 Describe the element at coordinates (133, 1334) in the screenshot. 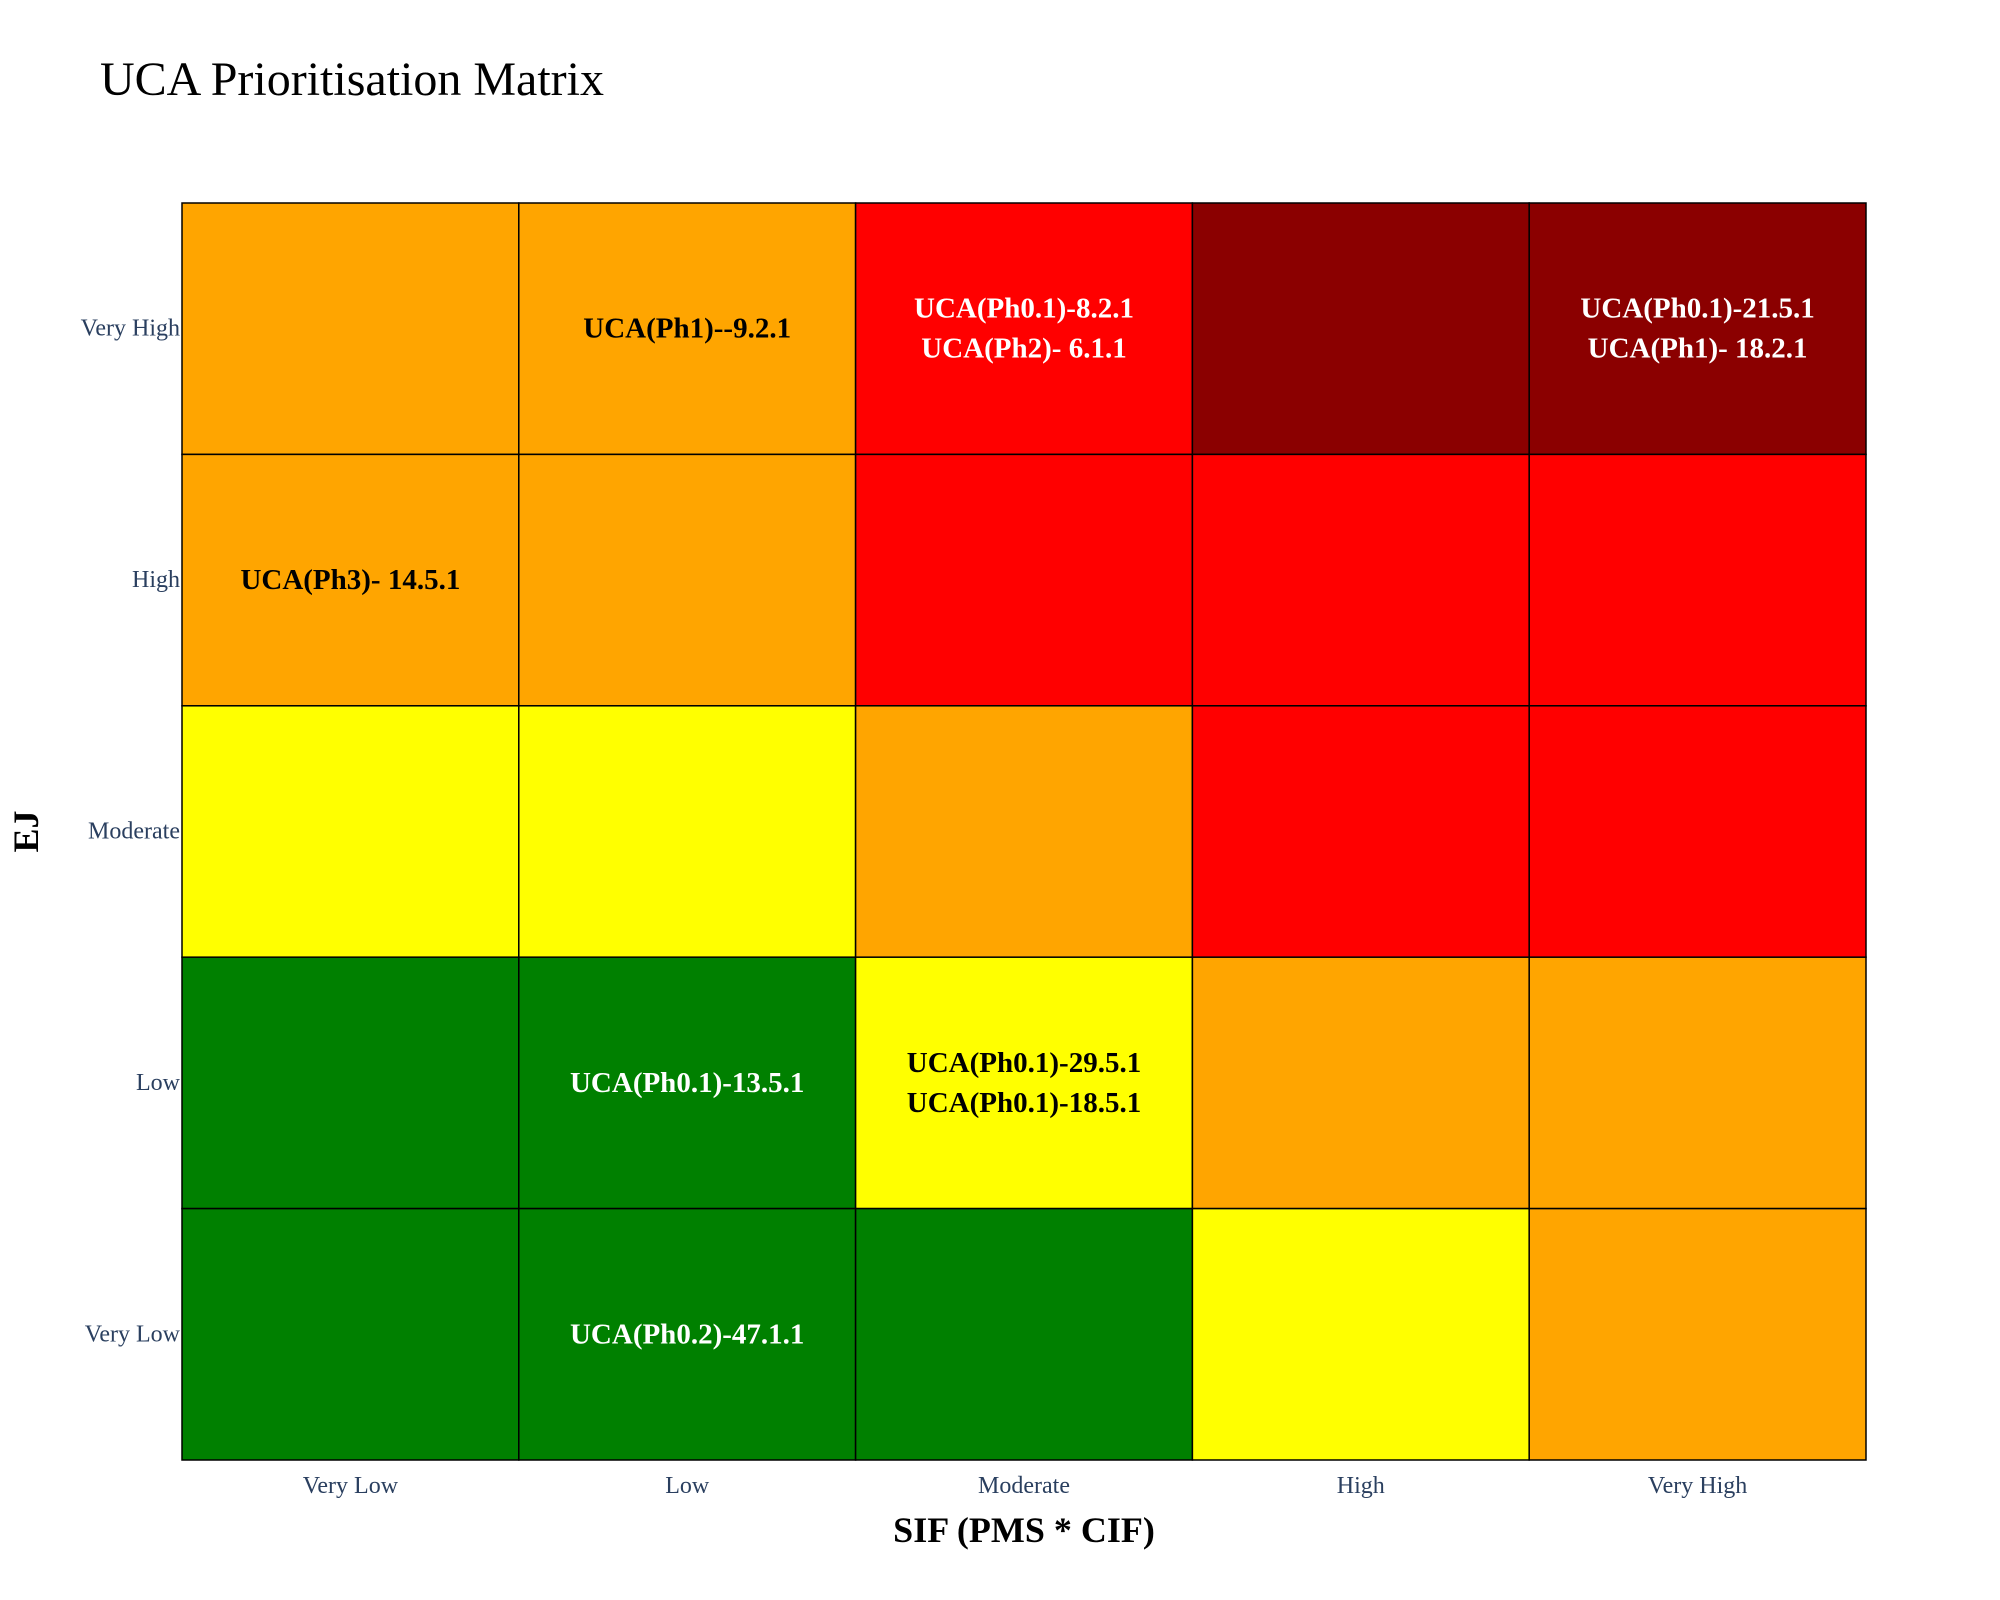

I see `y-tick-label: Very Low` at that location.